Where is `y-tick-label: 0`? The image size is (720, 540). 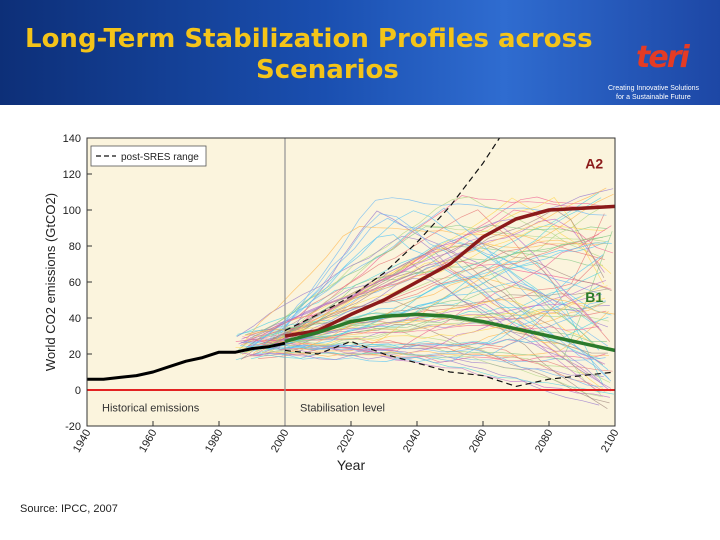
y-tick-label: 0 is located at coordinates (78, 391).